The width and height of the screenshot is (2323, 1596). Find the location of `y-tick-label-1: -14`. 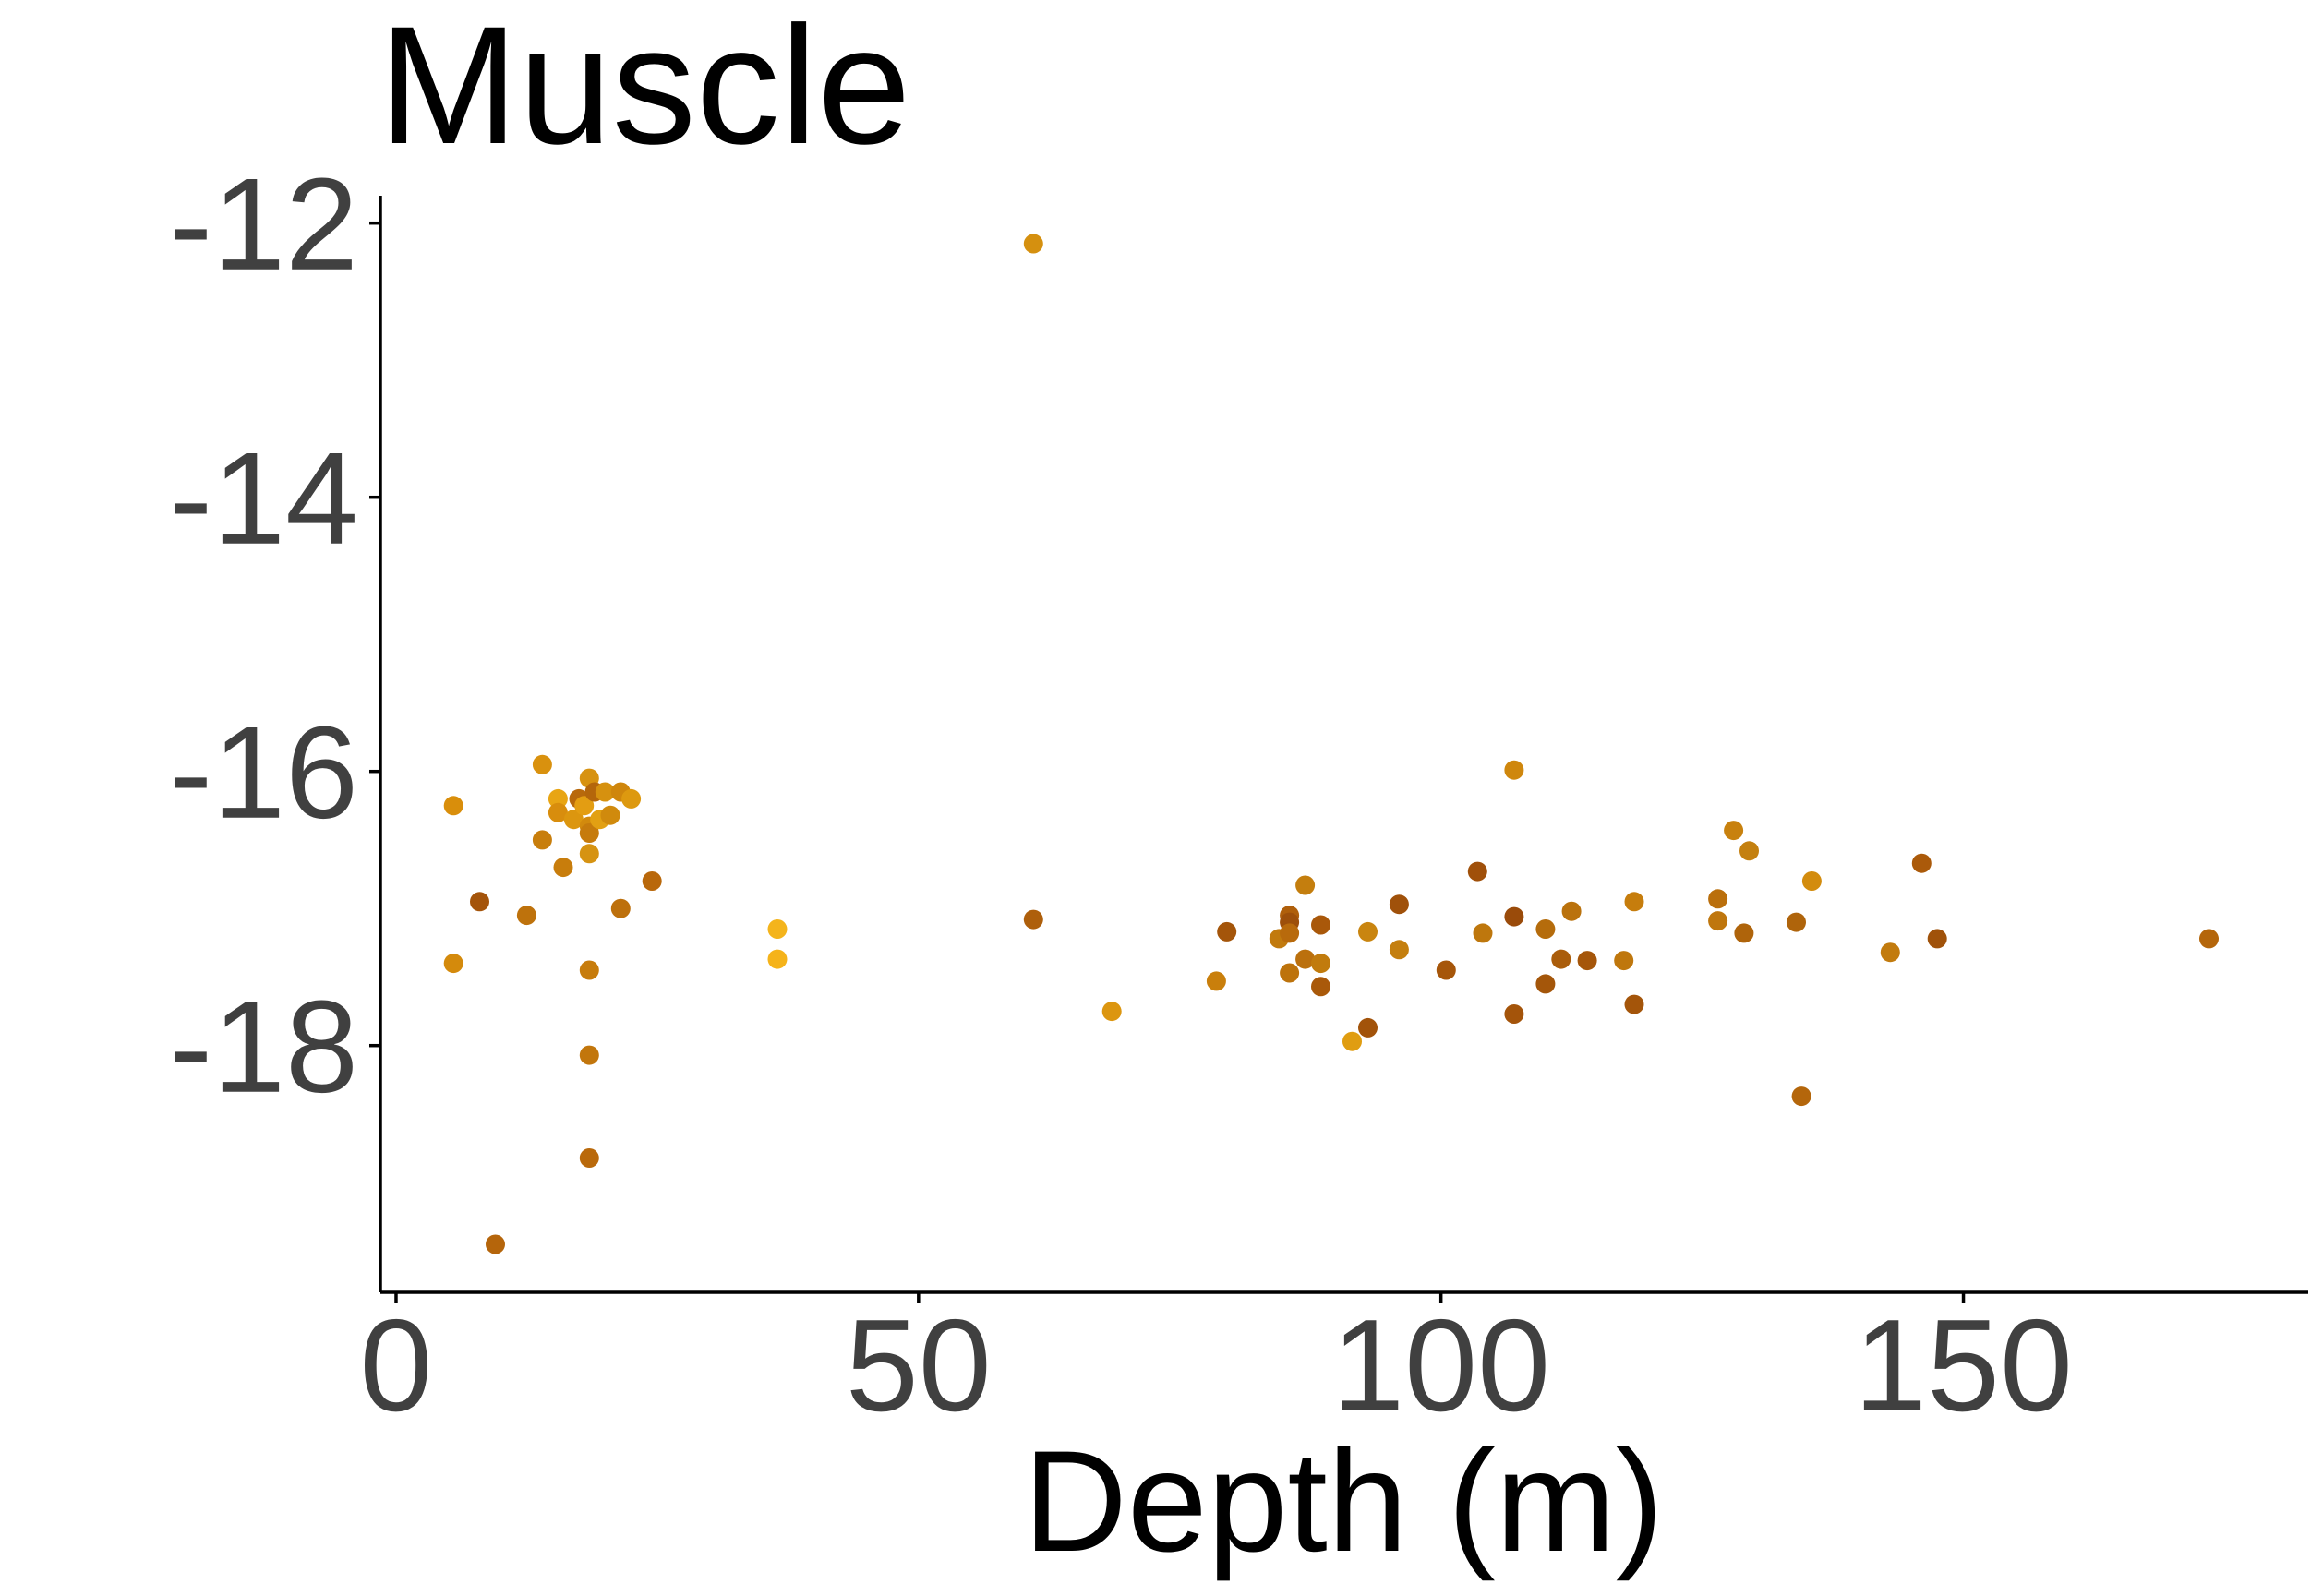

y-tick-label-1: -14 is located at coordinates (263, 499).